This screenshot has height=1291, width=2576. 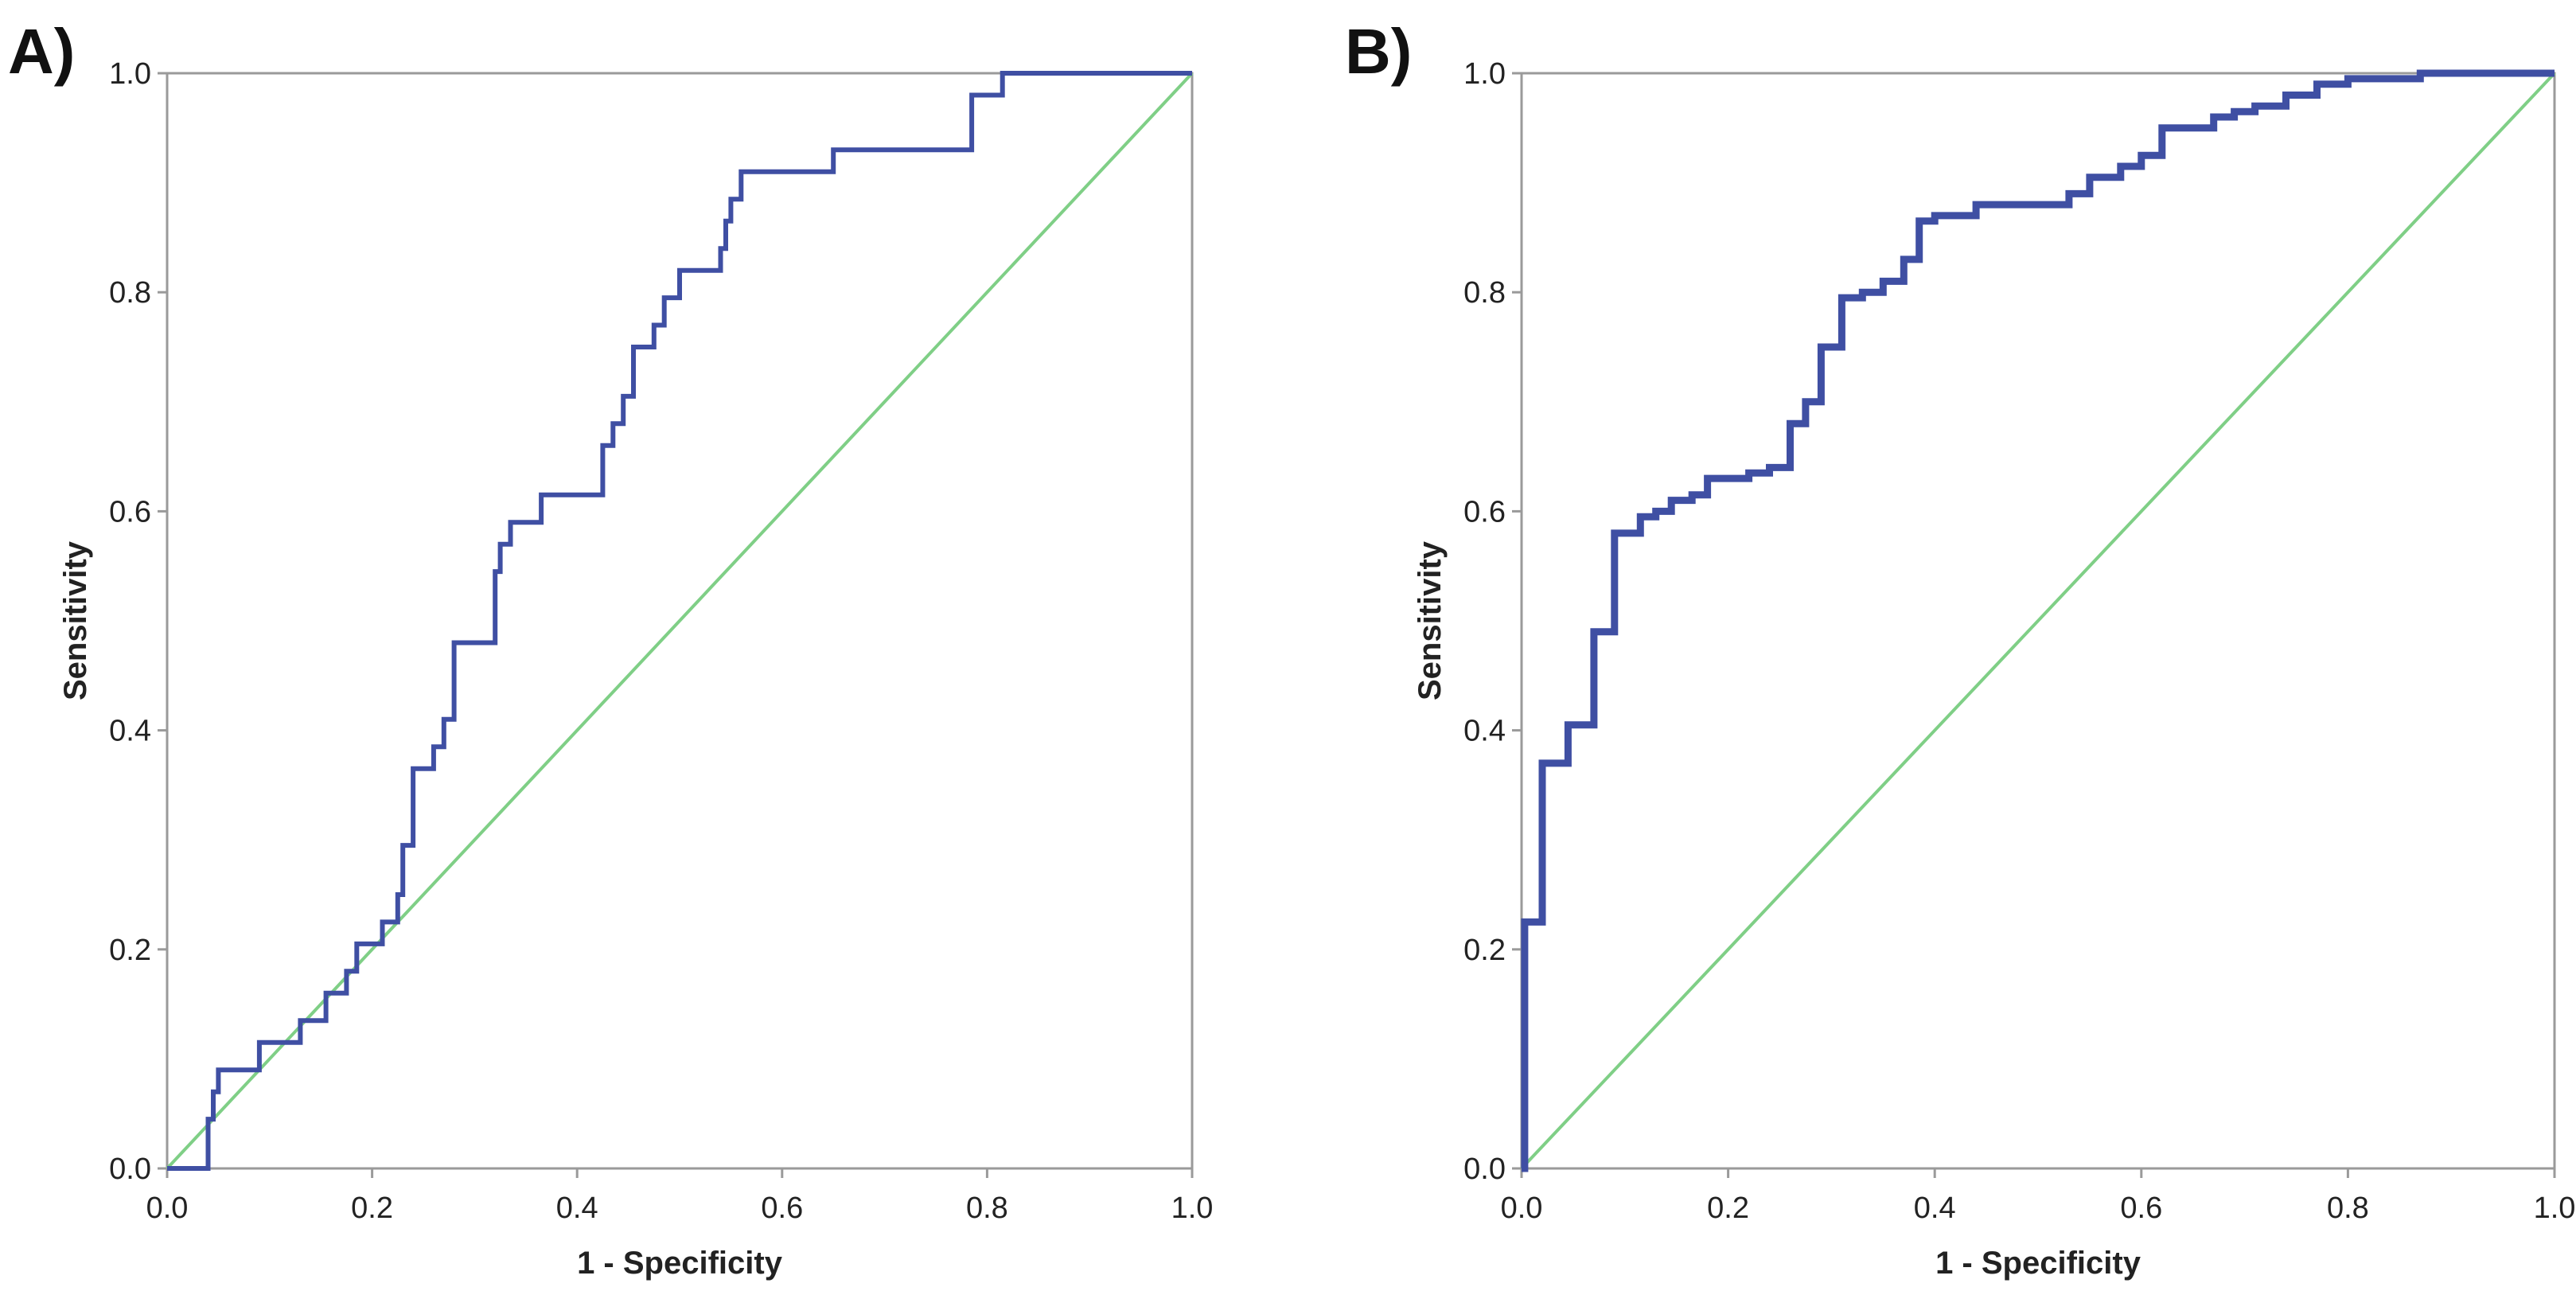 What do you see at coordinates (167, 1208) in the screenshot?
I see `x-tick-label-a: 0.0` at bounding box center [167, 1208].